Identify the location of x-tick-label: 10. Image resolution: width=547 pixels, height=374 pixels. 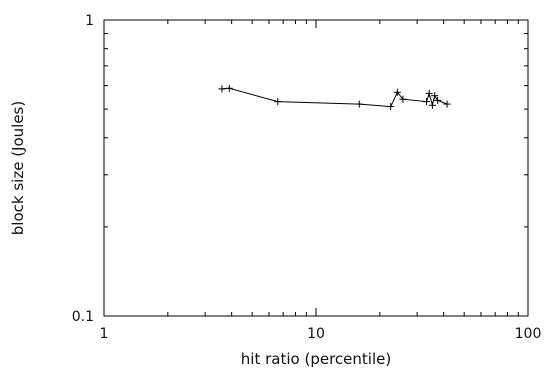
(316, 334).